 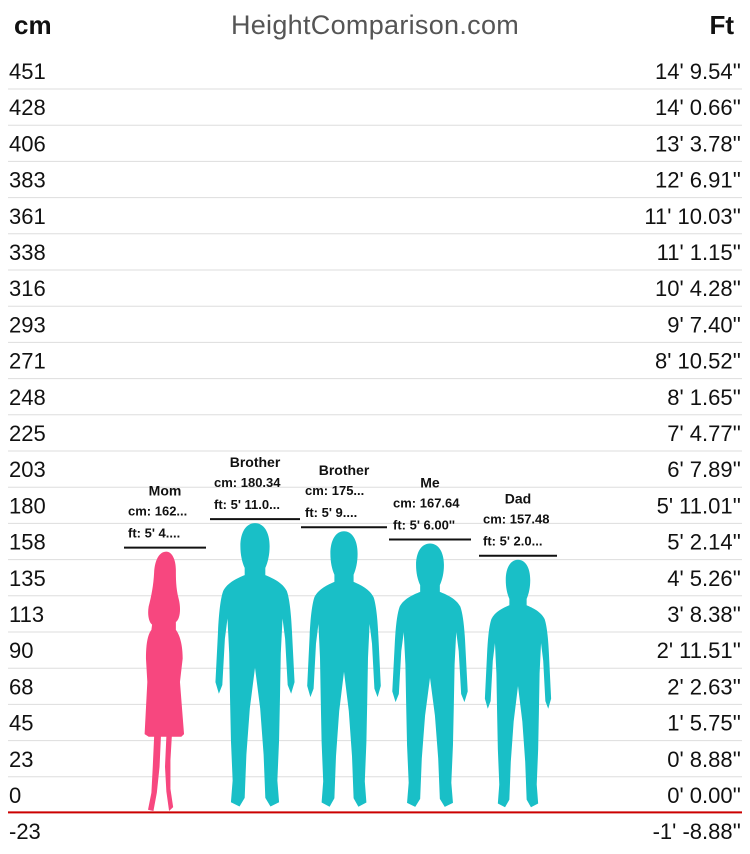 I want to click on y-tick-label-ft: 11' 10.03'', so click(x=692, y=216).